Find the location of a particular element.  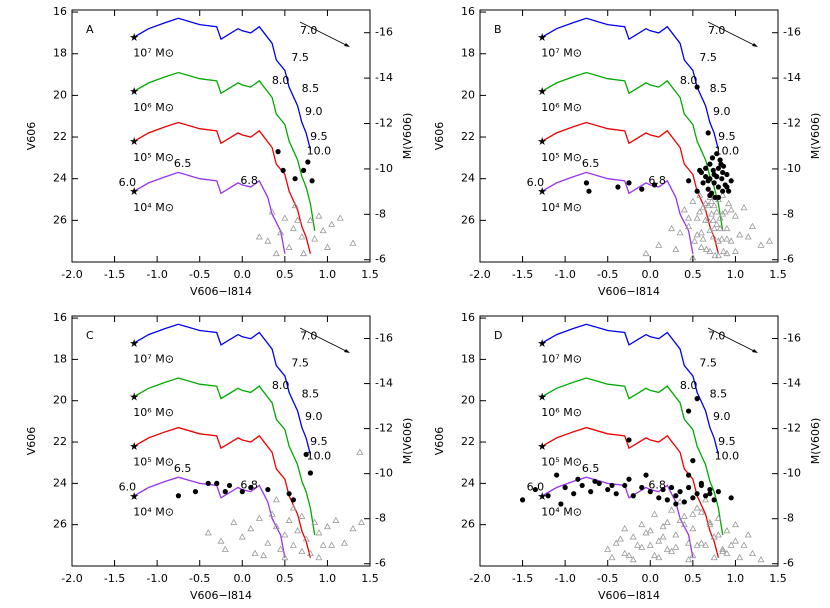

y-tick-label: 16 is located at coordinates (60, 317).